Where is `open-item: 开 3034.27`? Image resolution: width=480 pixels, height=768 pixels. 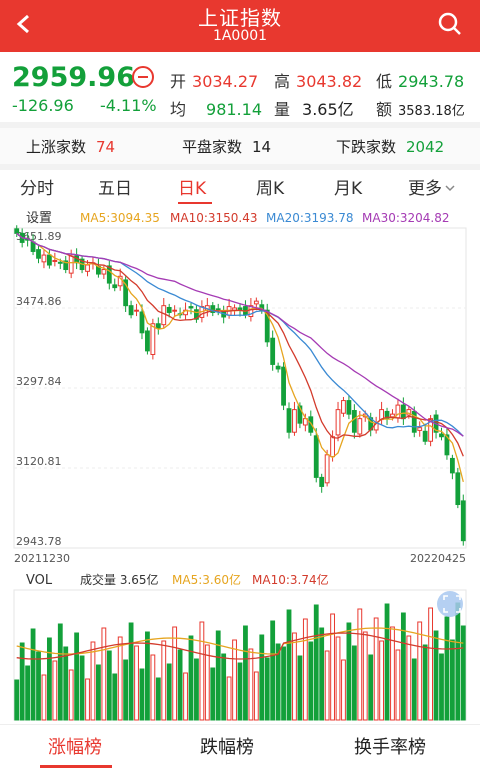 open-item: 开 3034.27 is located at coordinates (214, 80).